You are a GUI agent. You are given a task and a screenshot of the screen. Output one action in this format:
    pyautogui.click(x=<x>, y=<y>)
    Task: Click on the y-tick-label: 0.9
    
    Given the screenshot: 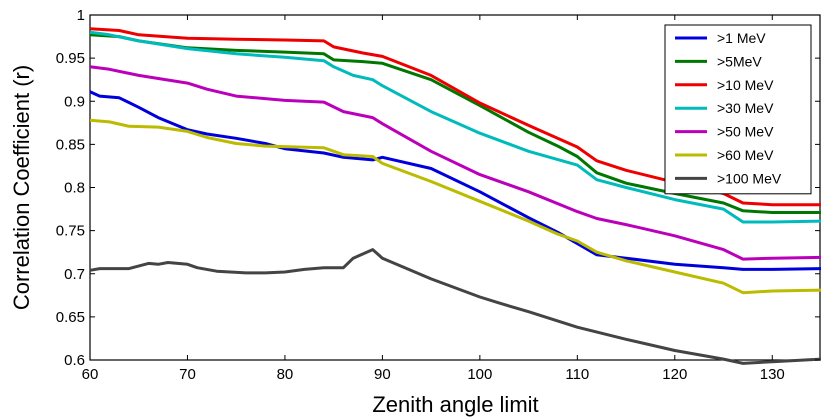 What is the action you would take?
    pyautogui.click(x=74, y=101)
    